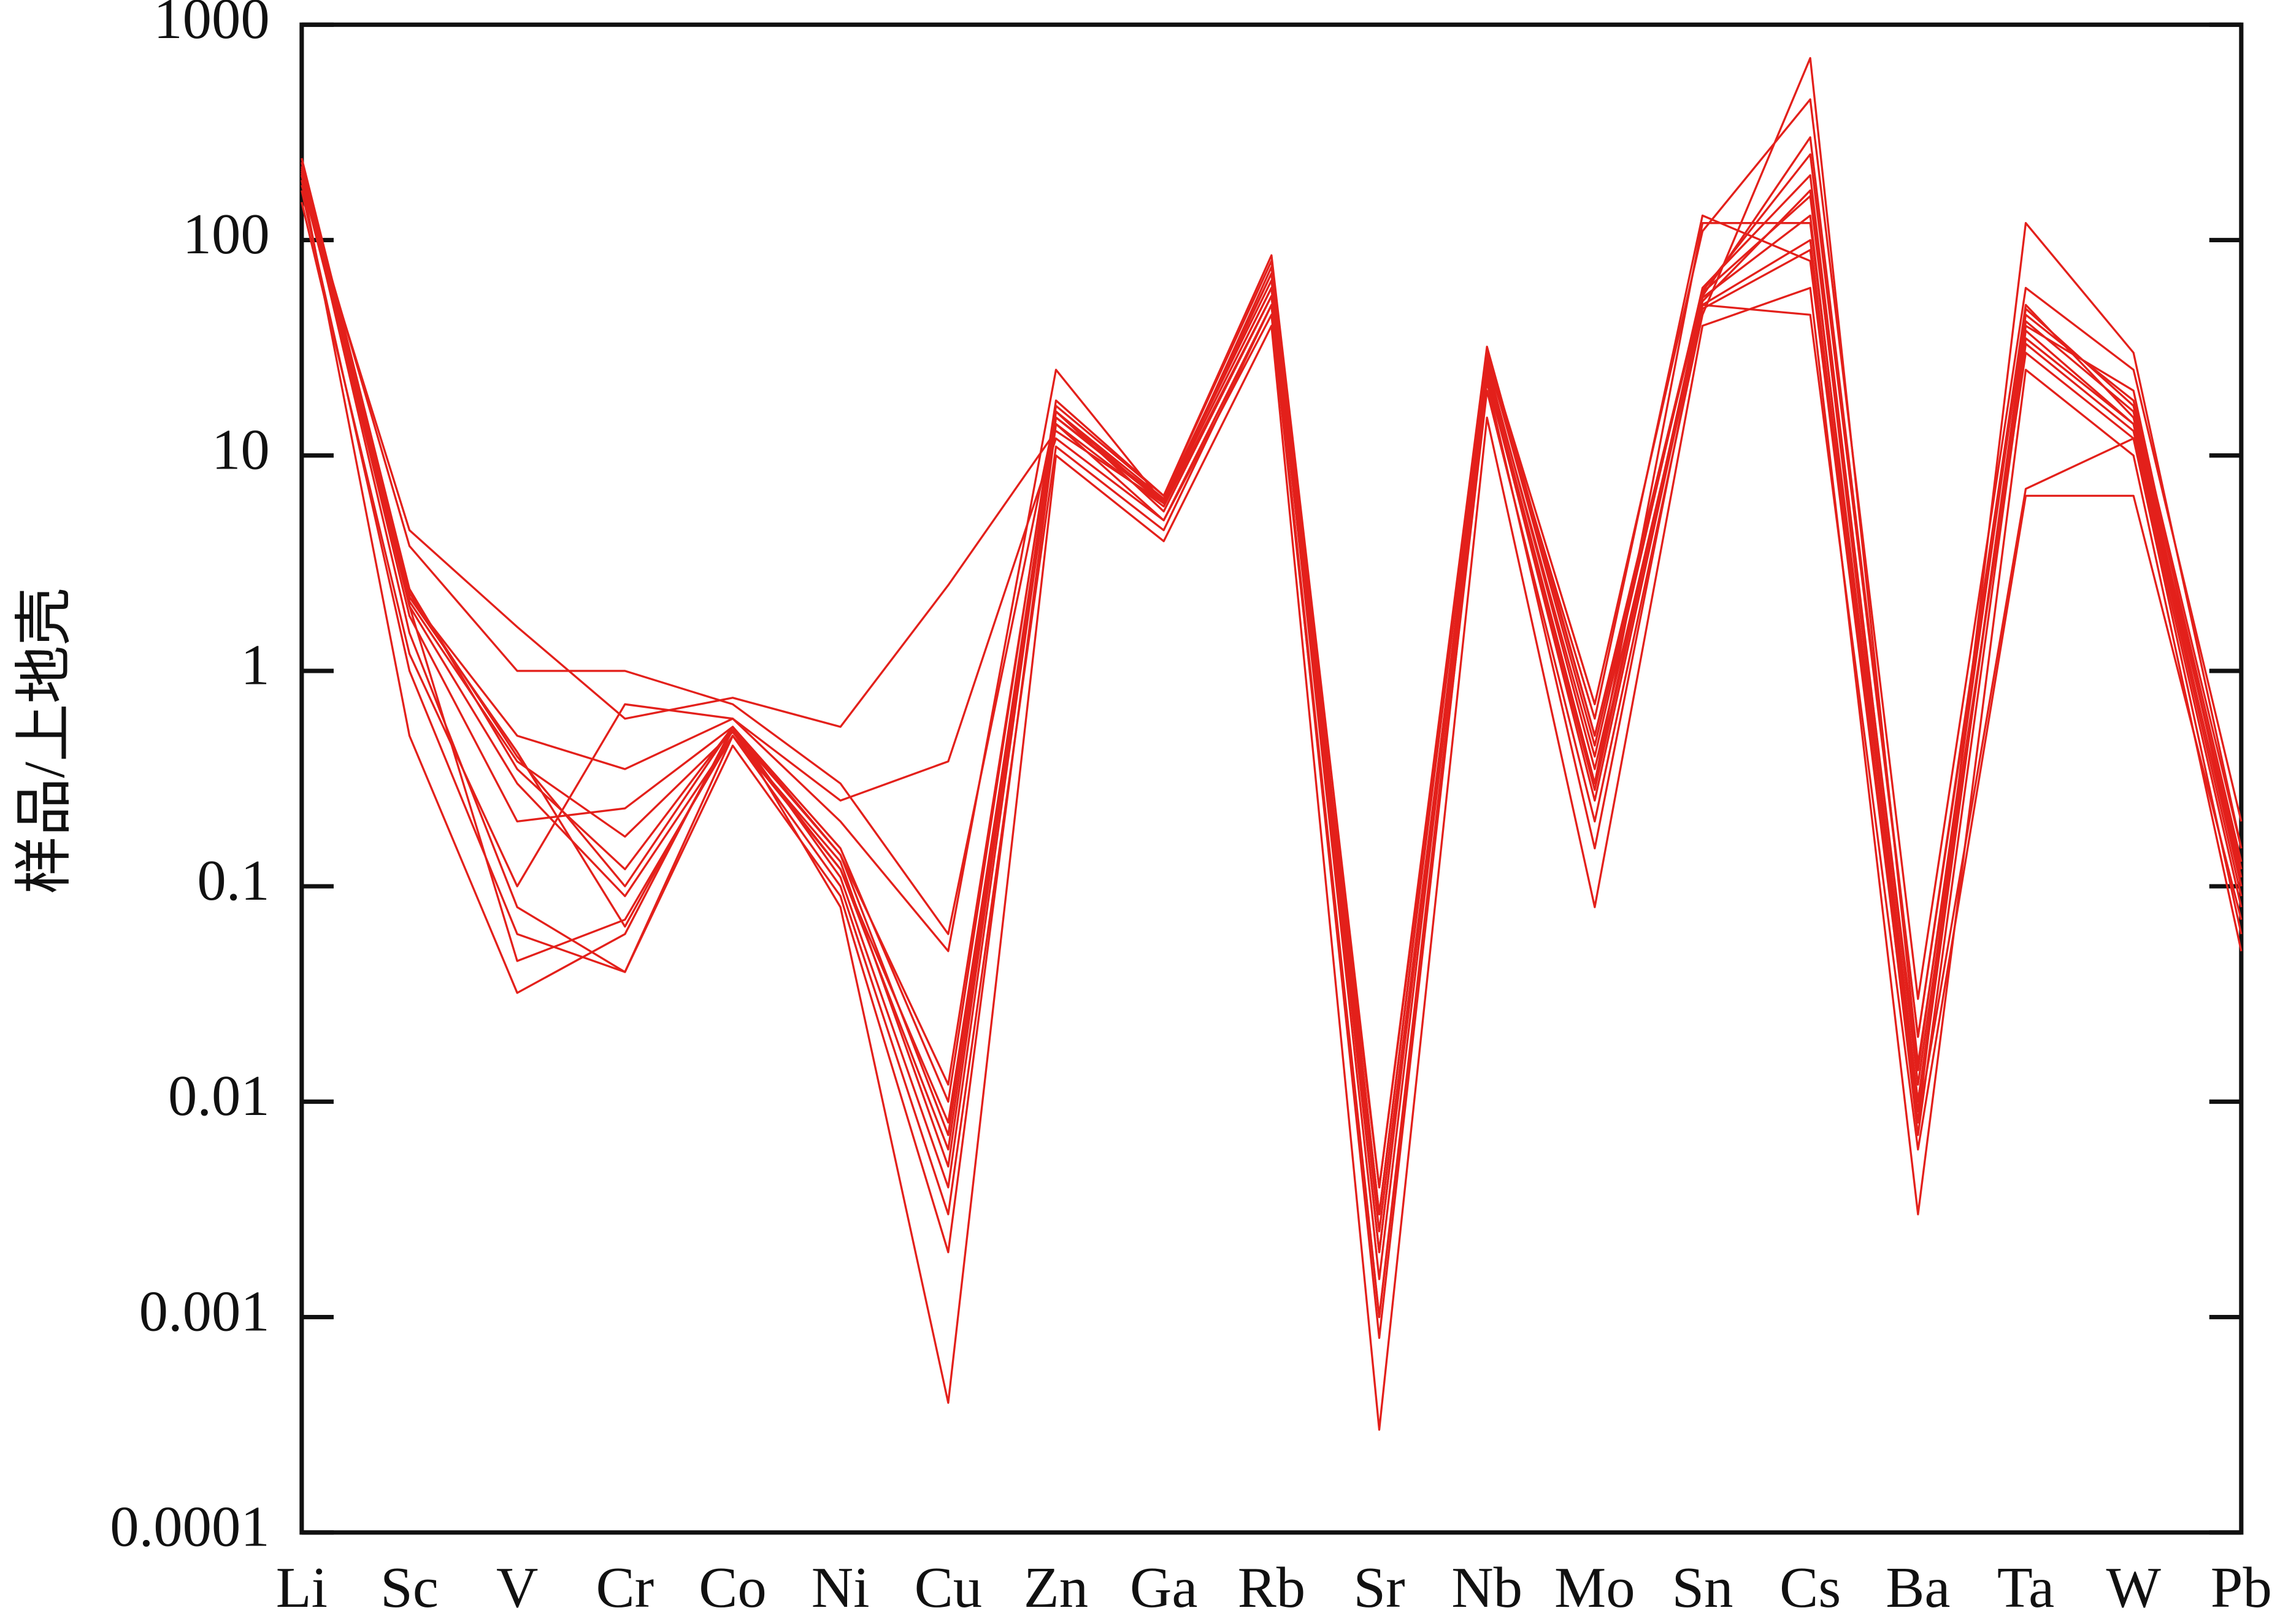 The height and width of the screenshot is (1624, 2280). I want to click on y-tick-label: 0.0001, so click(190, 1527).